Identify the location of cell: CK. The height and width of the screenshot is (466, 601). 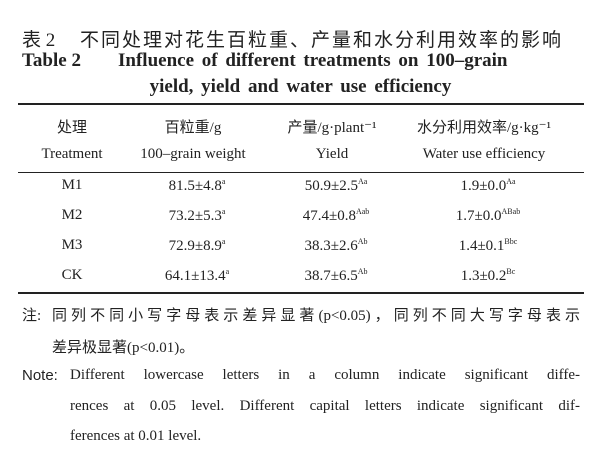
(72, 275).